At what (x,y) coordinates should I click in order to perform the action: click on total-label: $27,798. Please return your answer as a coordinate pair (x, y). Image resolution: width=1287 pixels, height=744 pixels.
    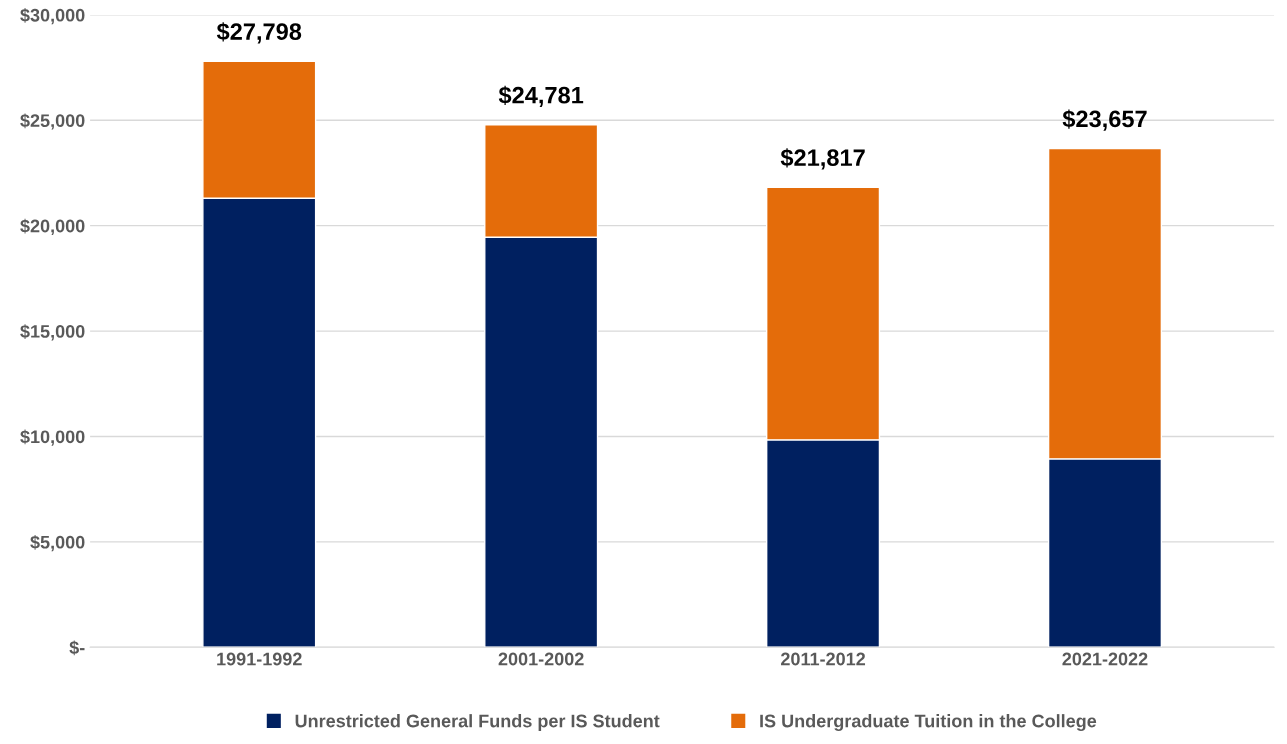
    Looking at the image, I should click on (259, 33).